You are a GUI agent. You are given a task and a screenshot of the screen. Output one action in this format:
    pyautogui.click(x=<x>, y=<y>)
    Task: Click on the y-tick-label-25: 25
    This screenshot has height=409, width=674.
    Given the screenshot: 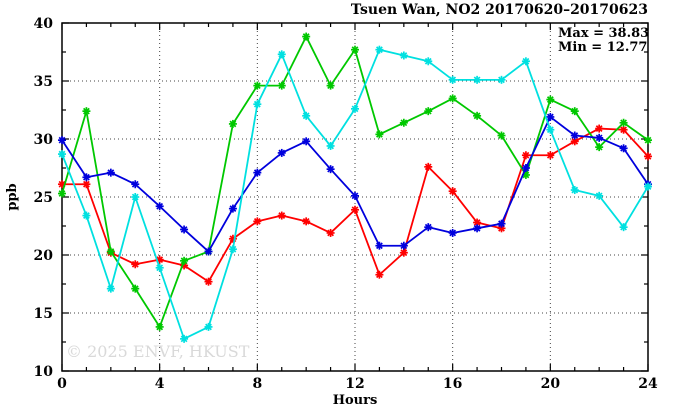 What is the action you would take?
    pyautogui.click(x=43, y=198)
    